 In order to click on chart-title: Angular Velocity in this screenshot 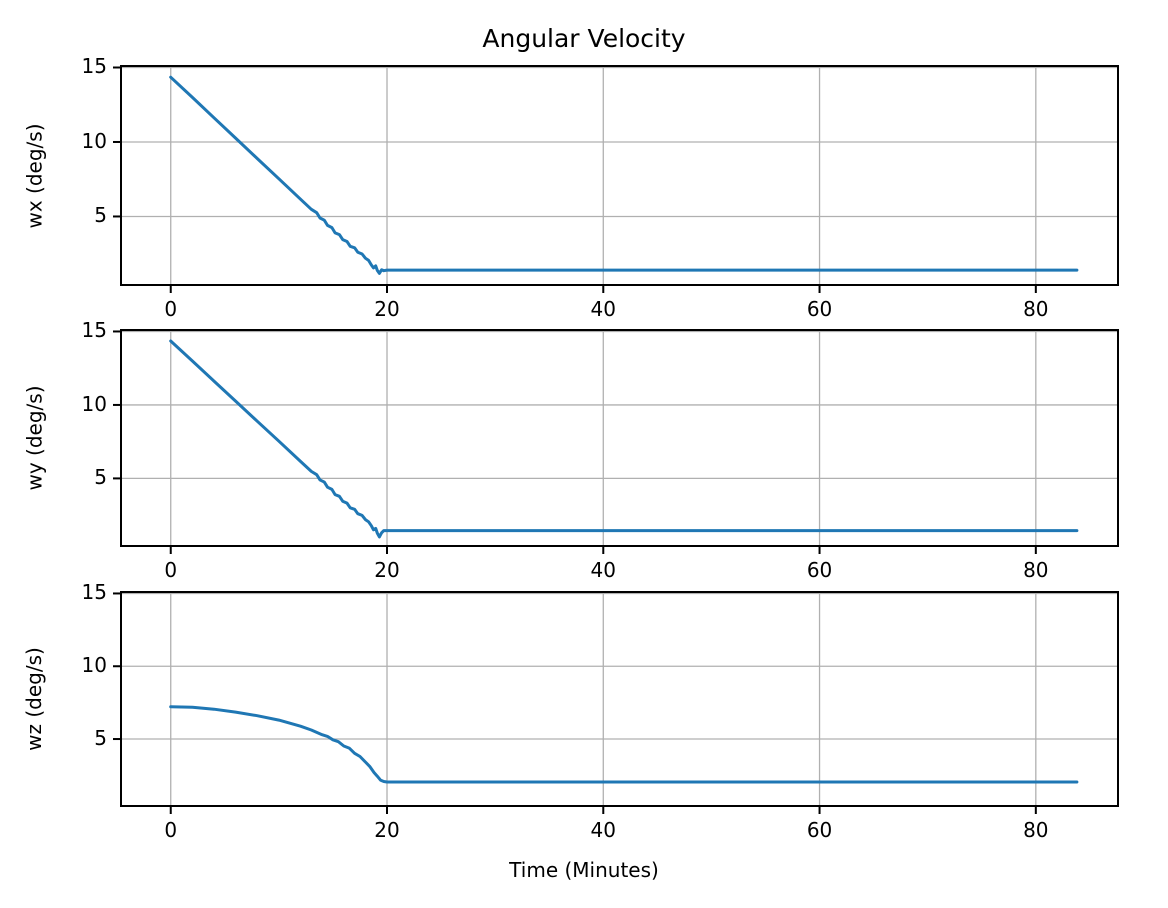, I will do `click(584, 38)`.